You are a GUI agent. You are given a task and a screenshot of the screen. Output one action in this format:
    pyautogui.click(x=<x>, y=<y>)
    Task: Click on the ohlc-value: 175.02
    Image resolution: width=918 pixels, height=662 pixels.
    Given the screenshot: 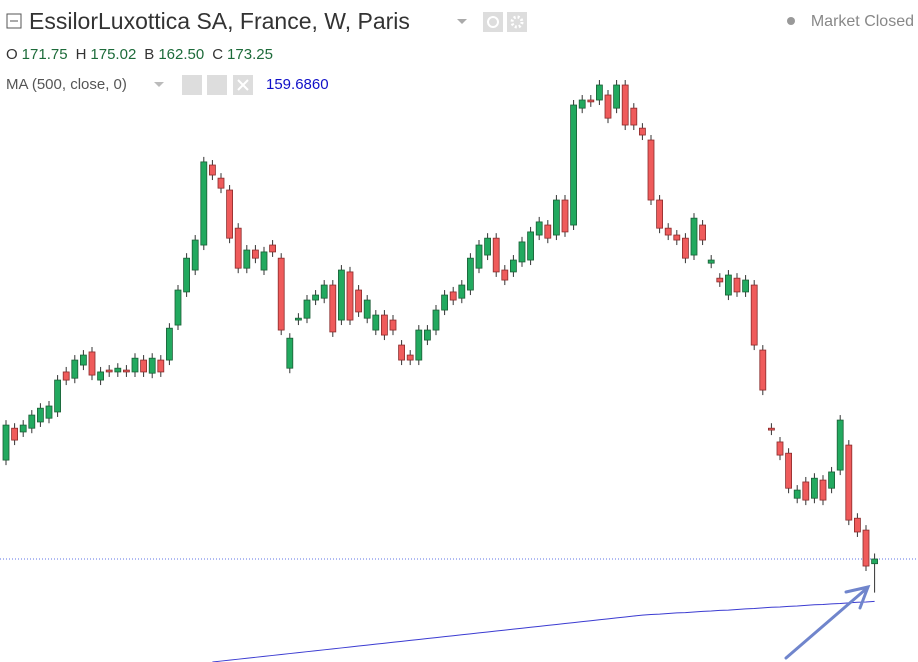 What is the action you would take?
    pyautogui.click(x=113, y=54)
    